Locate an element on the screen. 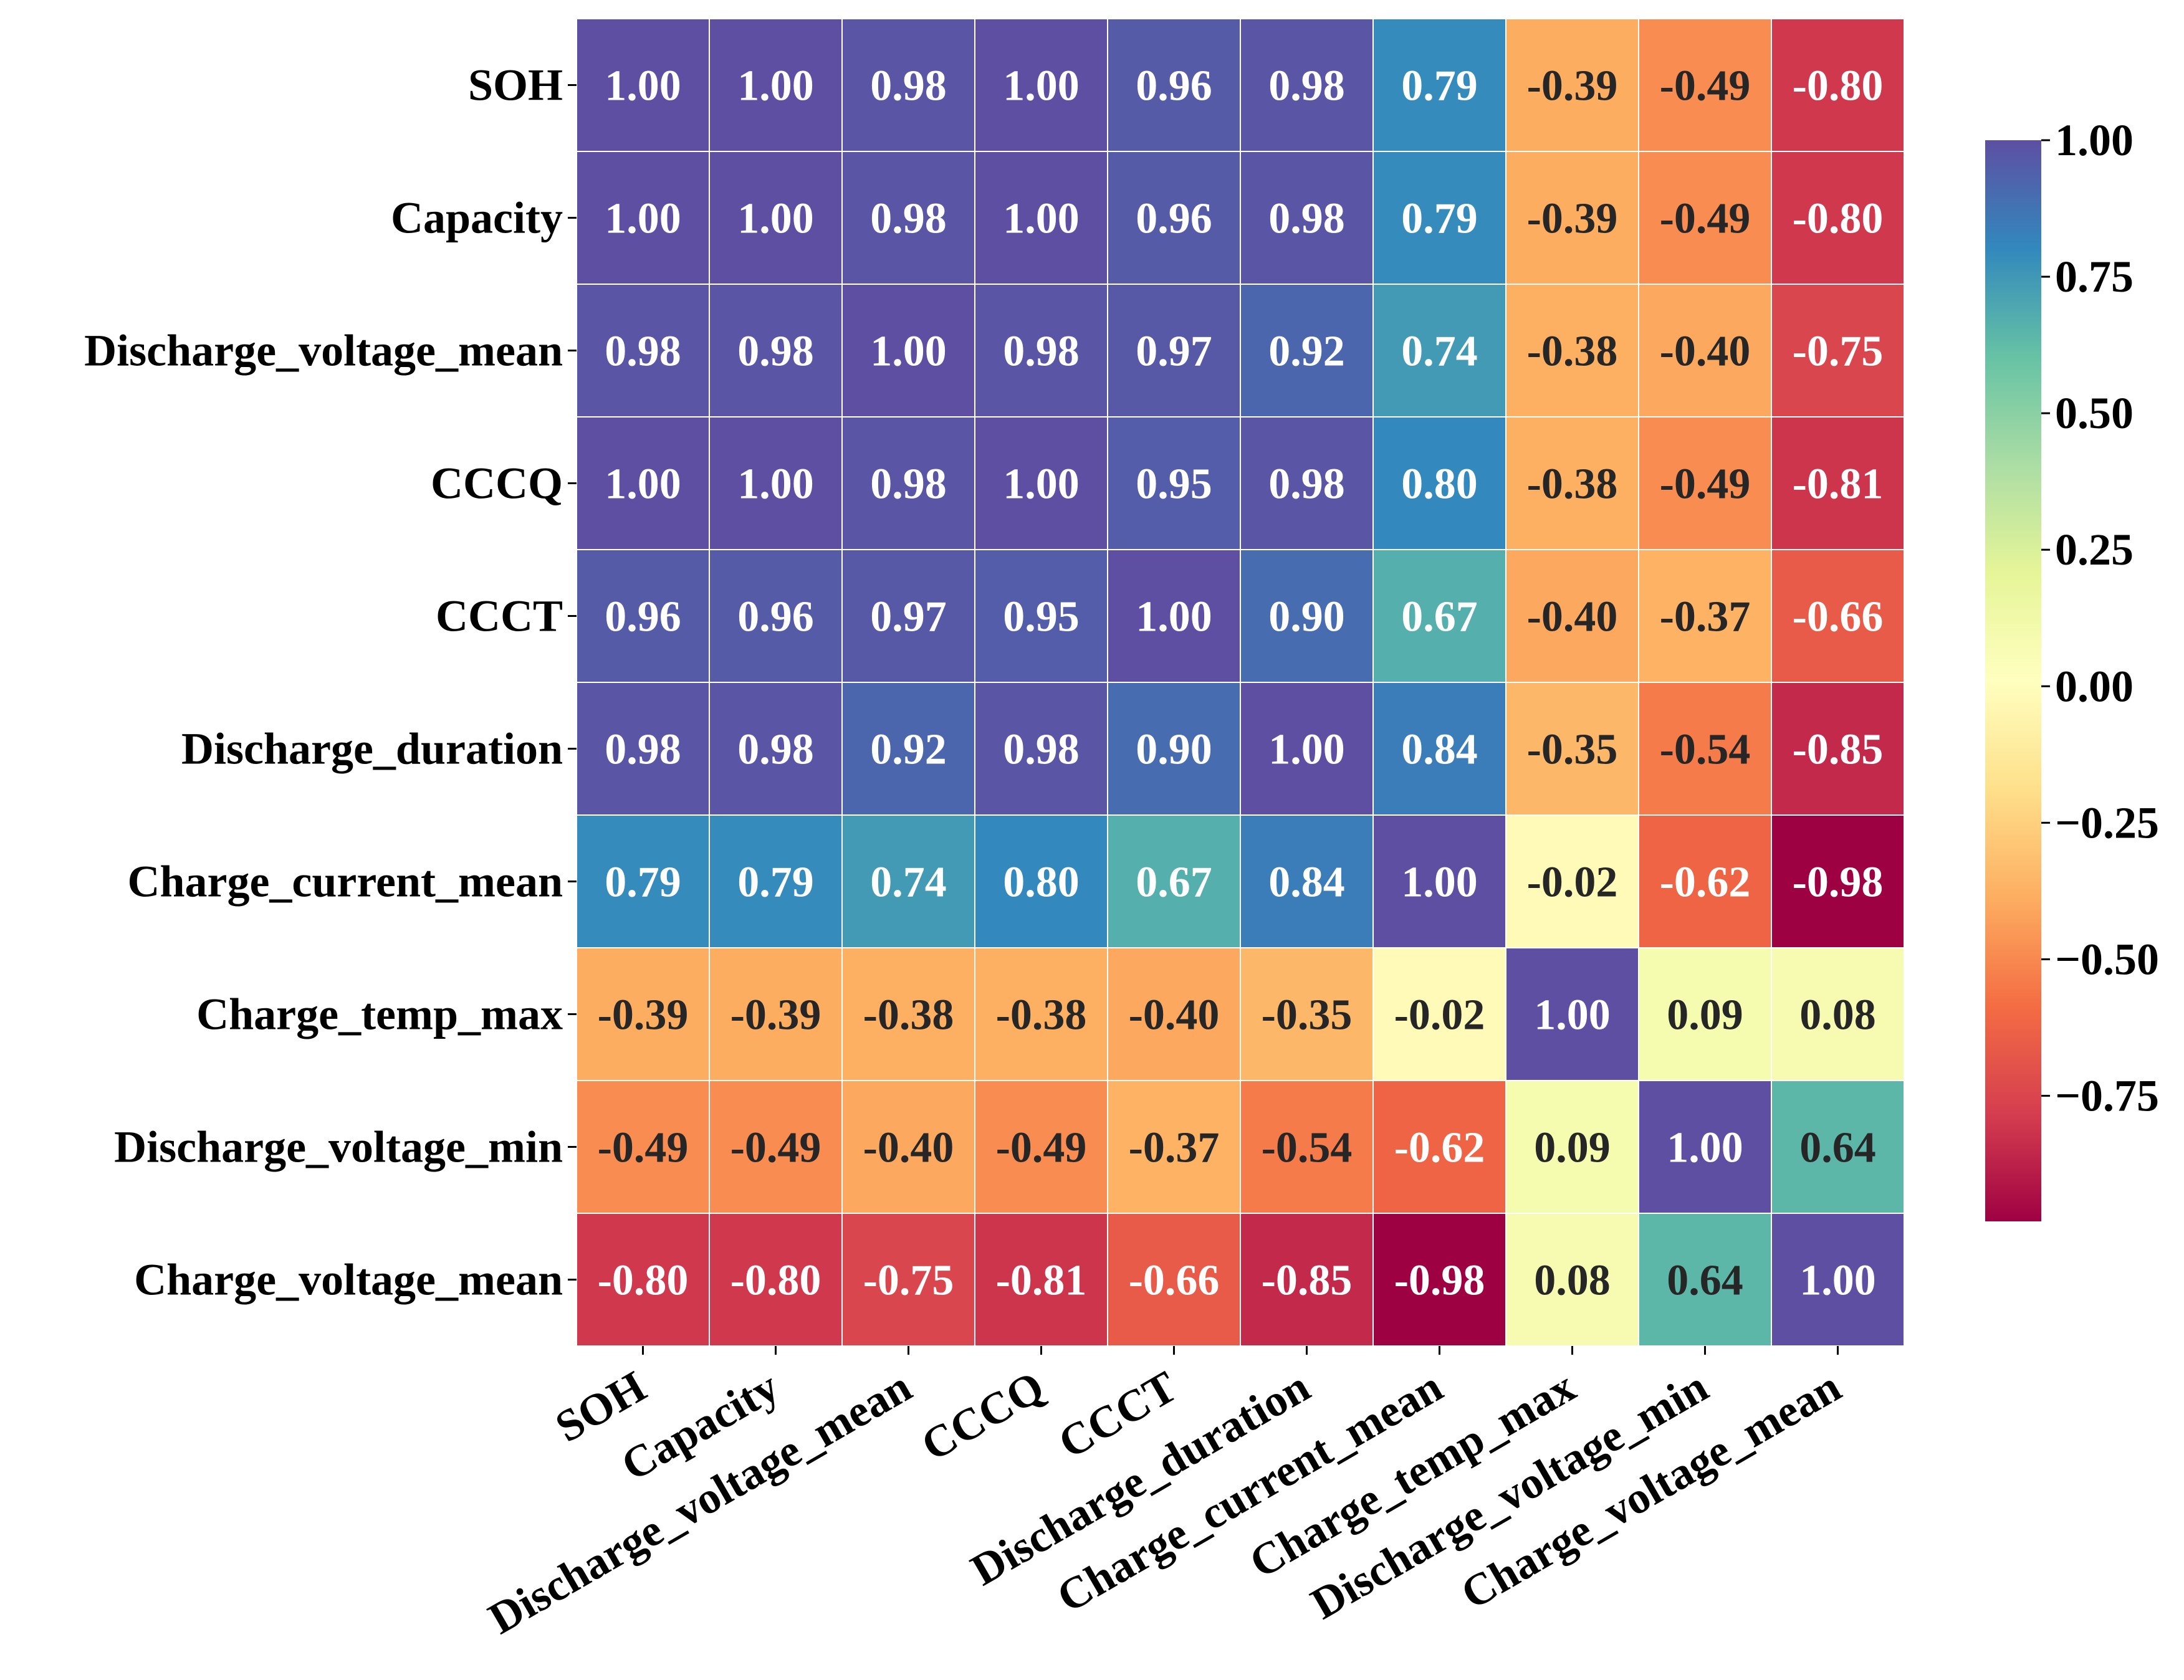 The height and width of the screenshot is (1680, 2184). cell-value-label: -0.81 is located at coordinates (1042, 1281).